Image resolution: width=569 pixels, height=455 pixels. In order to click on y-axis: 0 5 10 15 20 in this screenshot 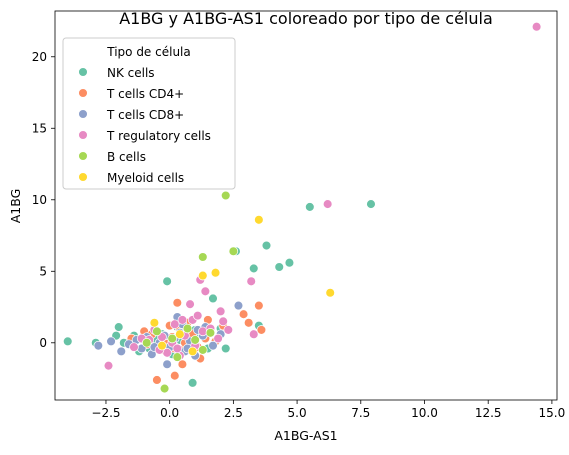, I will do `click(43, 200)`.